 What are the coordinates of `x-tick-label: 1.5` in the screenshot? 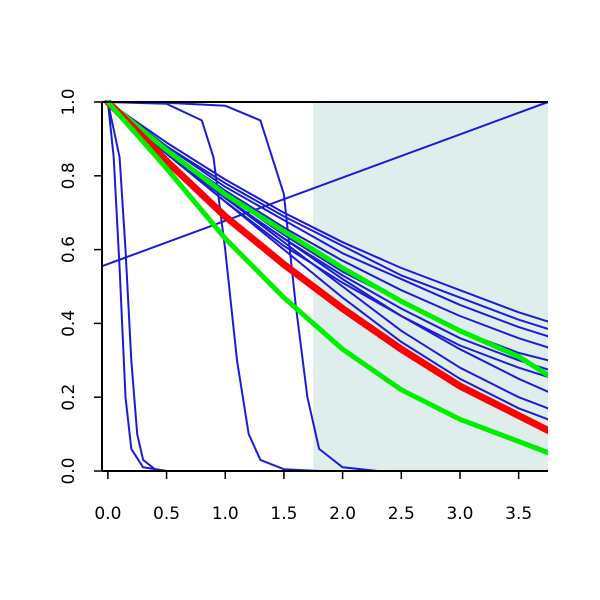 It's located at (283, 514).